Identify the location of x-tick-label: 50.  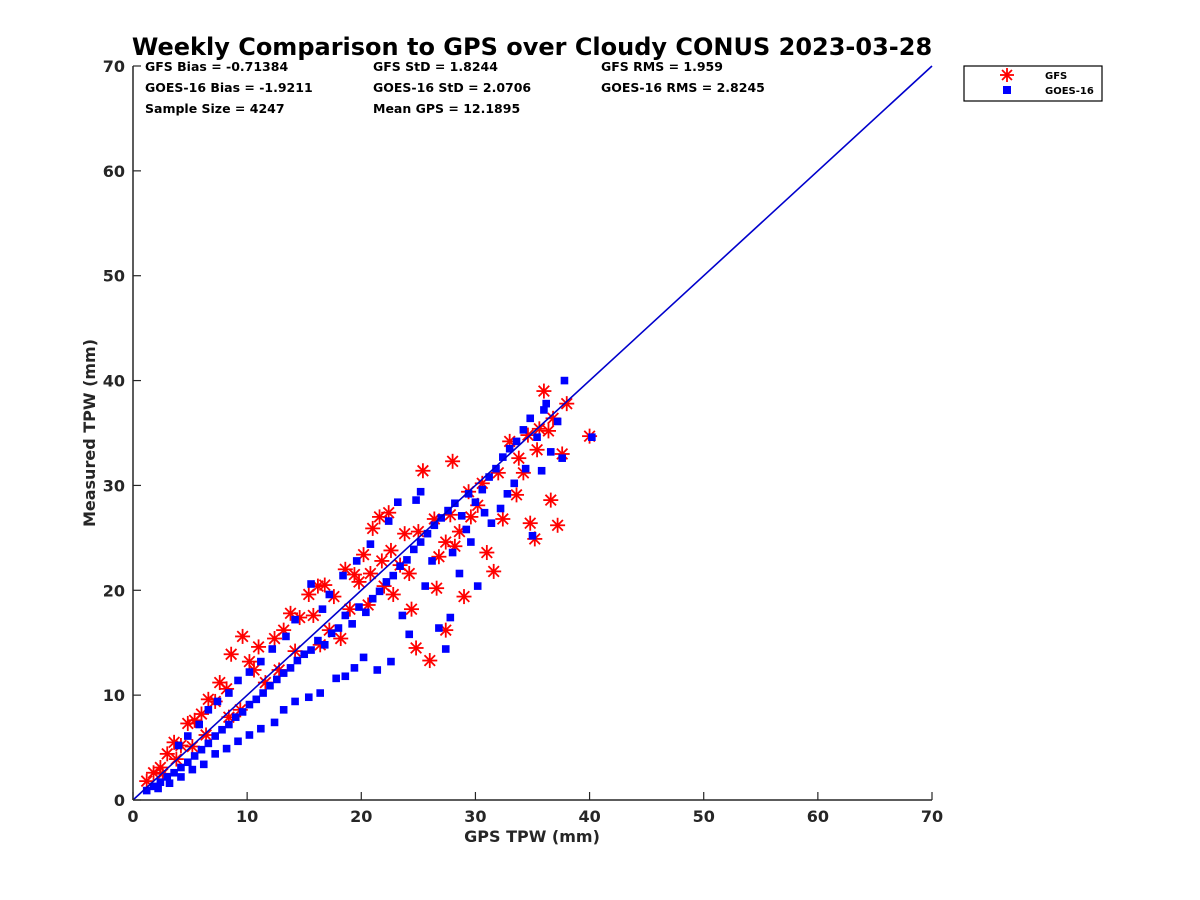
(704, 816).